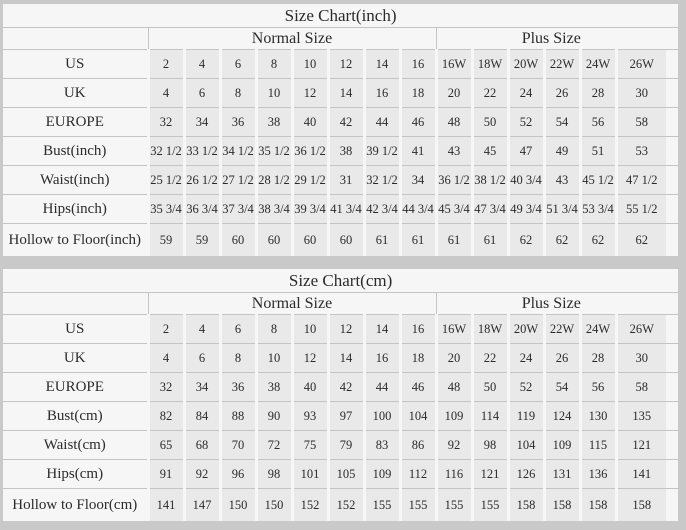 Image resolution: width=686 pixels, height=530 pixels. What do you see at coordinates (165, 180) in the screenshot?
I see `size-cell: 25 1/2` at bounding box center [165, 180].